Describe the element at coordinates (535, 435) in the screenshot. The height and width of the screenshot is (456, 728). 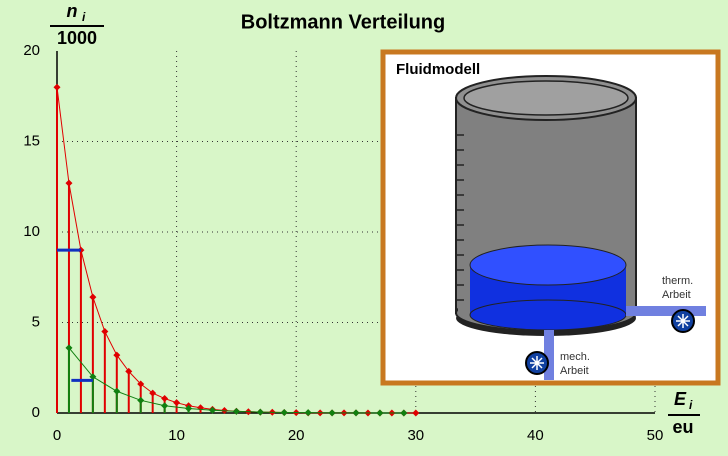
I see `x-tick-label: 40` at that location.